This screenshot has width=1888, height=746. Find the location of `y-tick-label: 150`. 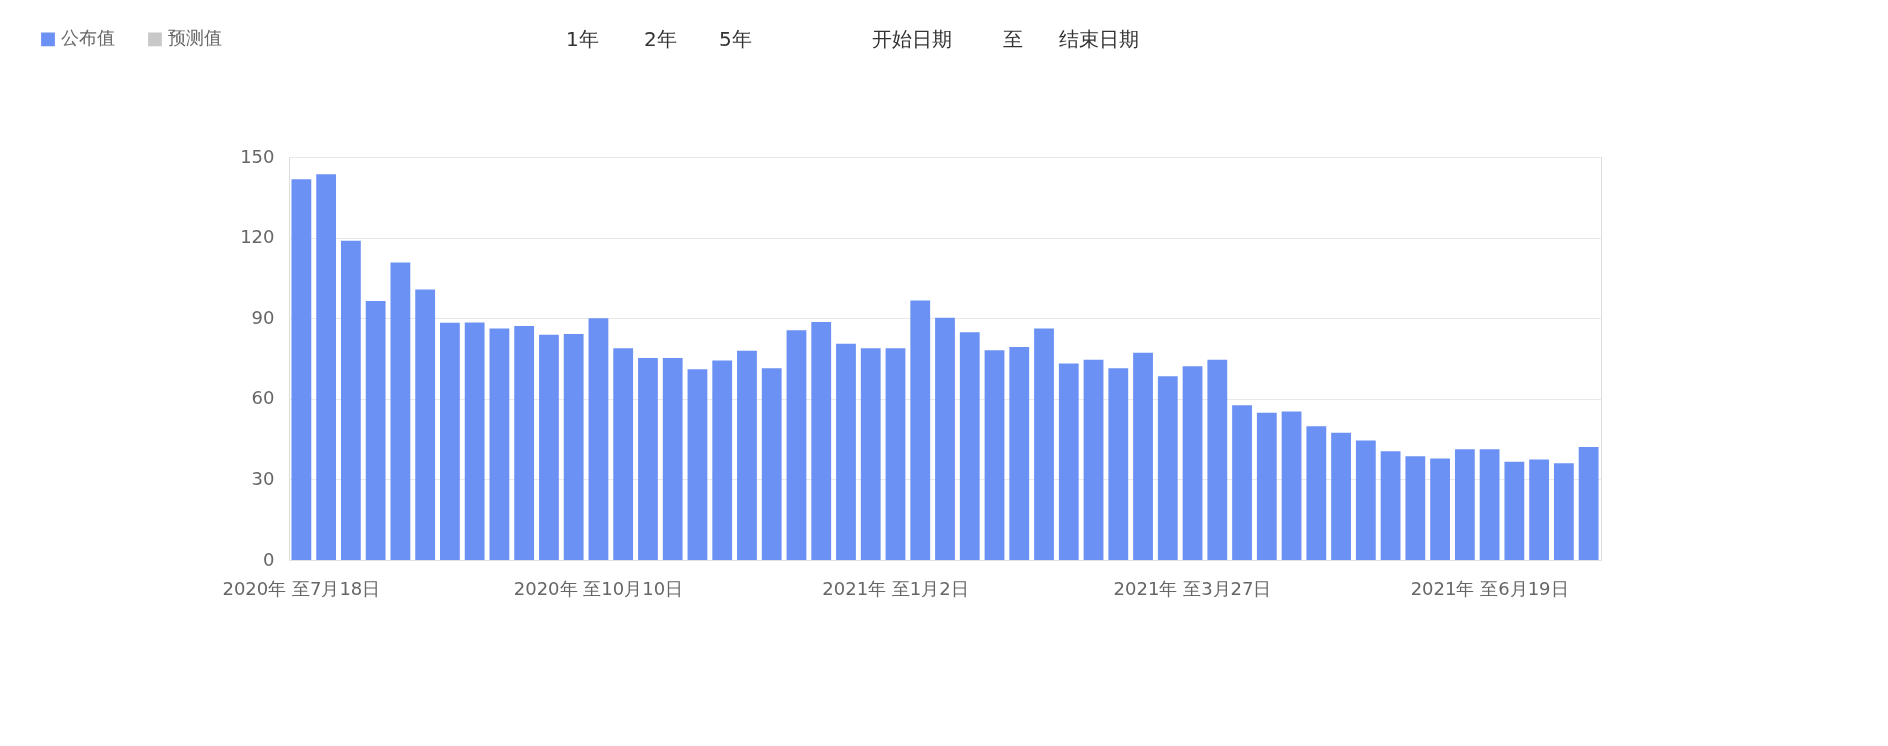

y-tick-label: 150 is located at coordinates (257, 156).